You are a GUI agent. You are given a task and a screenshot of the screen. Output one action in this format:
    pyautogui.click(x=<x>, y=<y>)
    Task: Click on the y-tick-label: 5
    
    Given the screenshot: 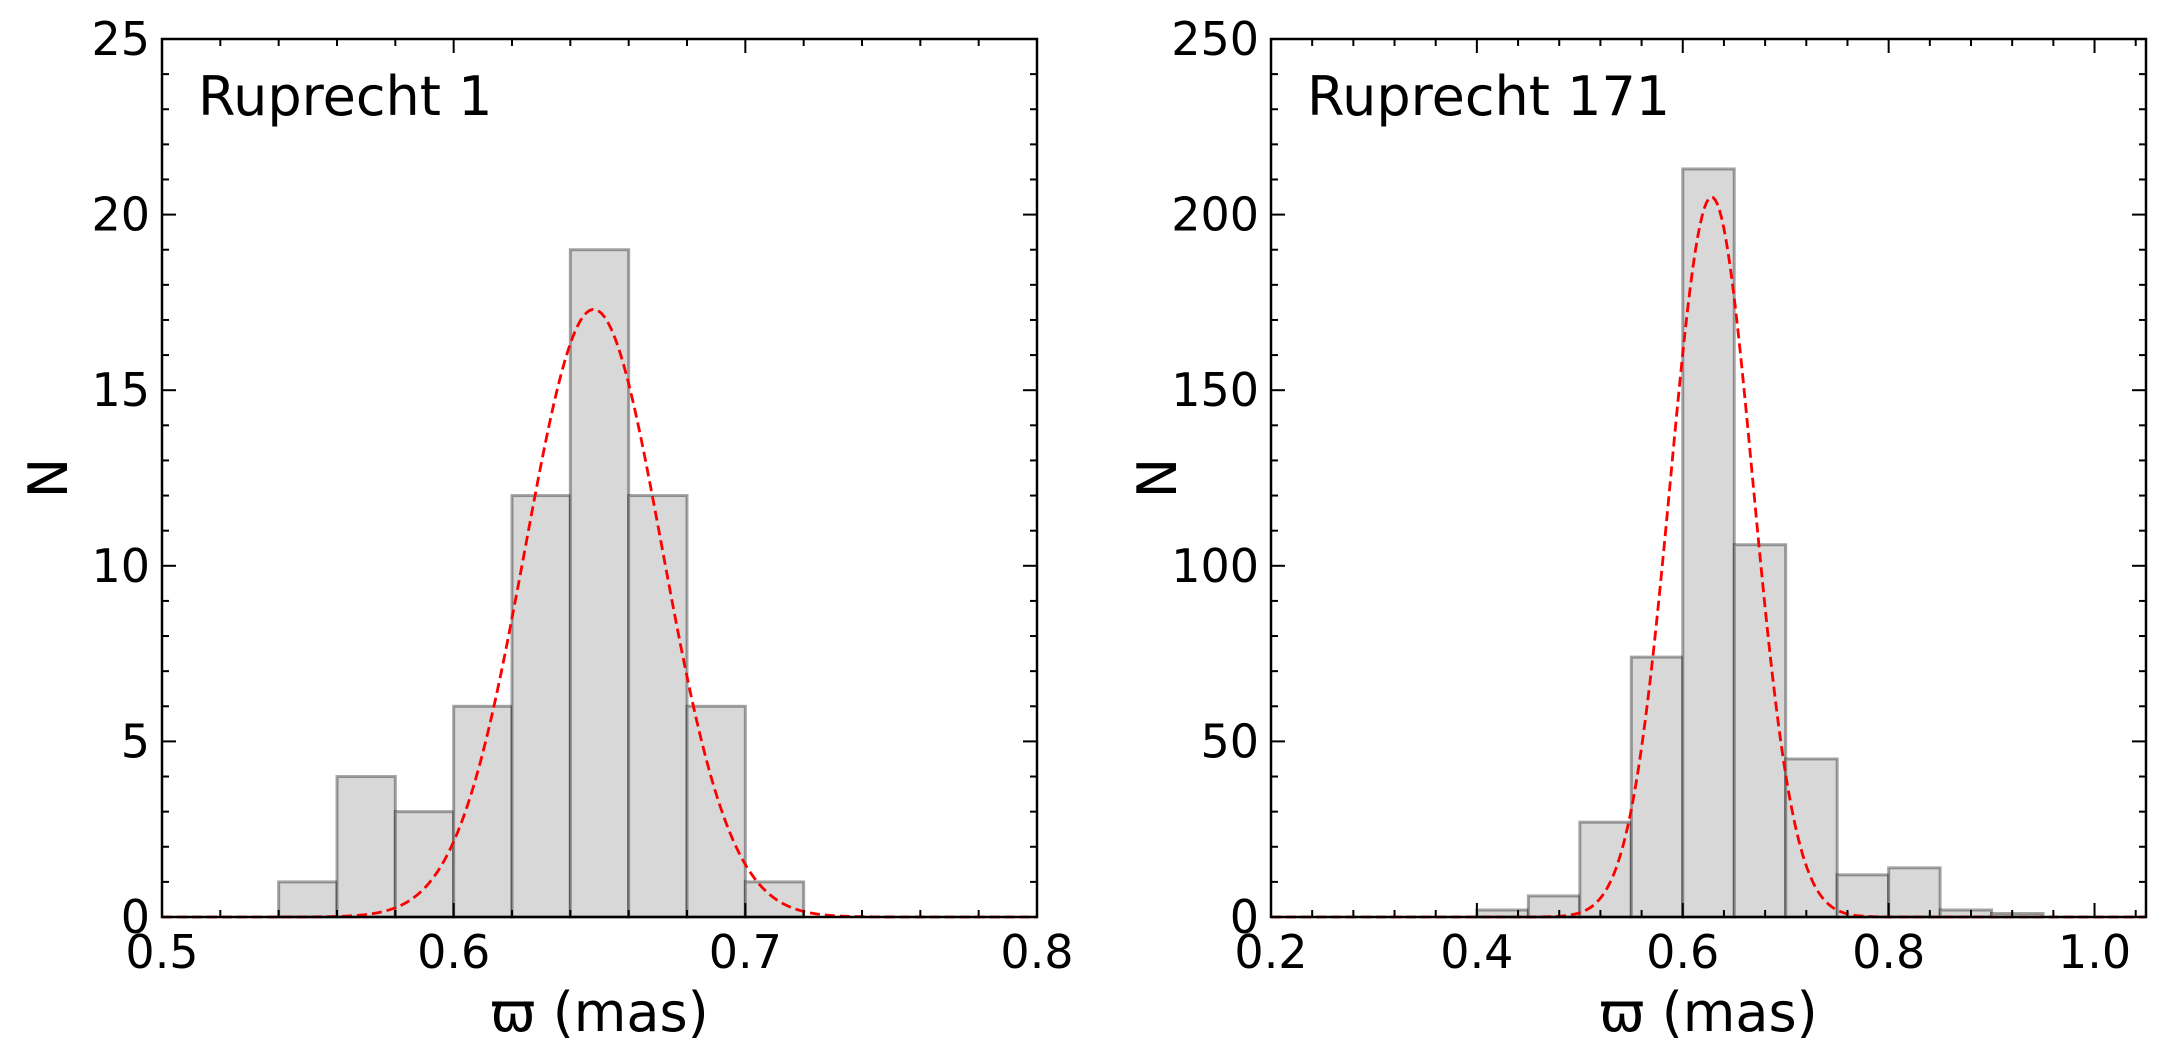 What is the action you would take?
    pyautogui.click(x=135, y=741)
    